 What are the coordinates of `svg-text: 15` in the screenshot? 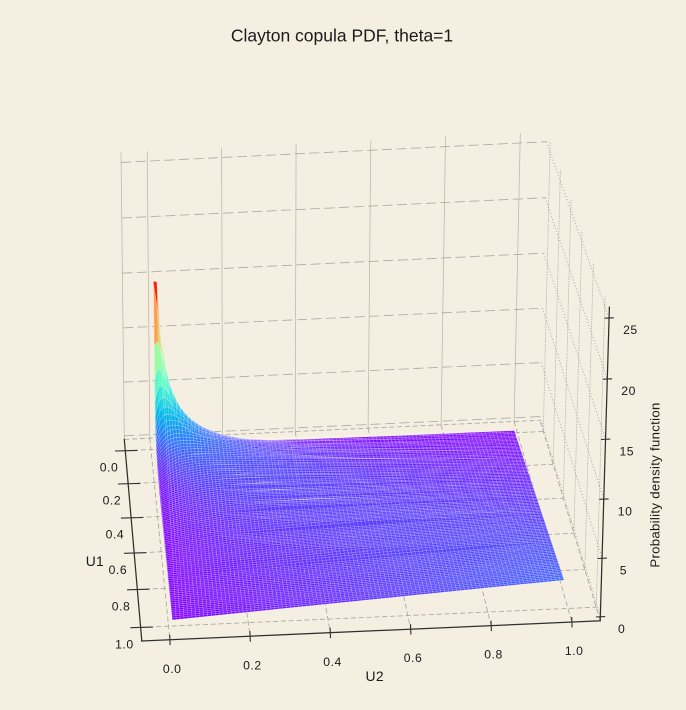 It's located at (626, 452).